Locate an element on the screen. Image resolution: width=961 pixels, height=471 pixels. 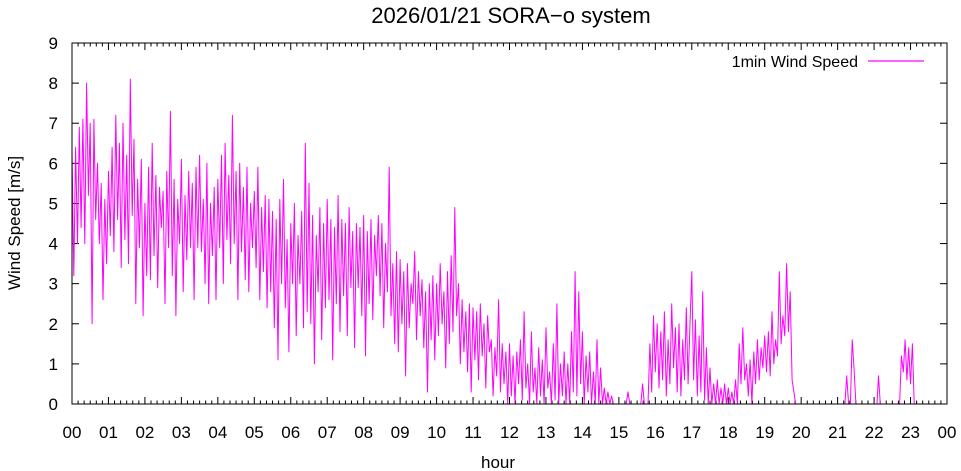
y-tick-label: 2 is located at coordinates (53, 324).